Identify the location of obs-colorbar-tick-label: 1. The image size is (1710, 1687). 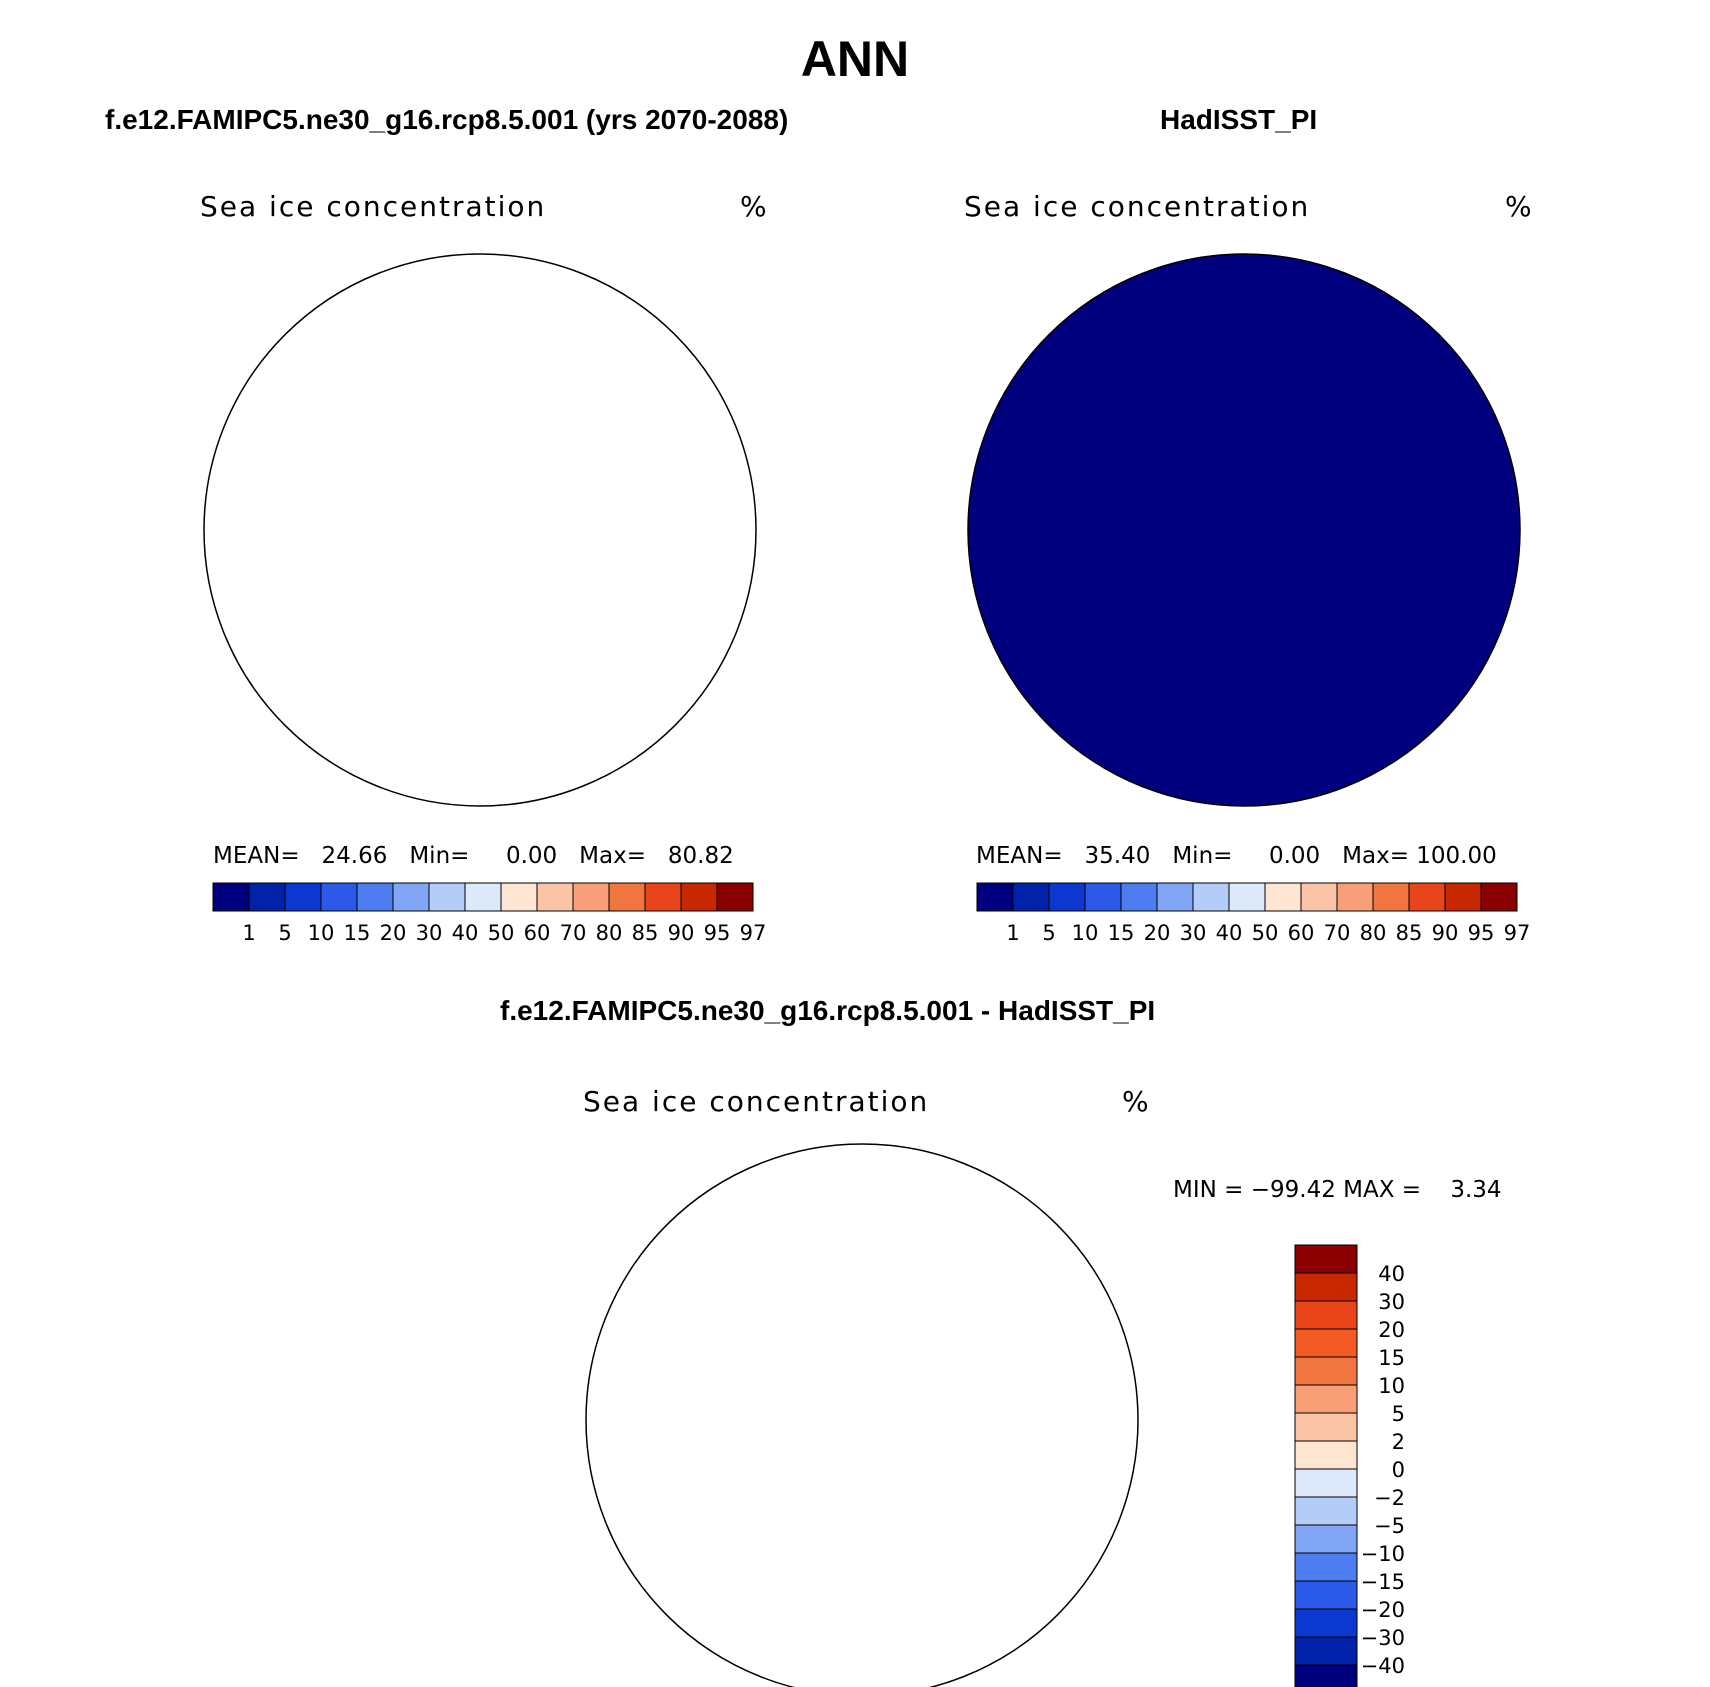
(1012, 933).